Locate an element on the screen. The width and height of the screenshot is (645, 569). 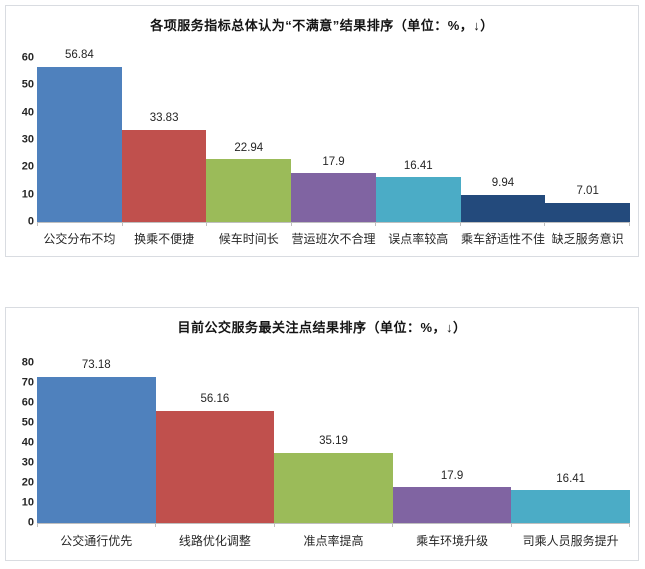
bar-column: 56.16 is located at coordinates (215, 443).